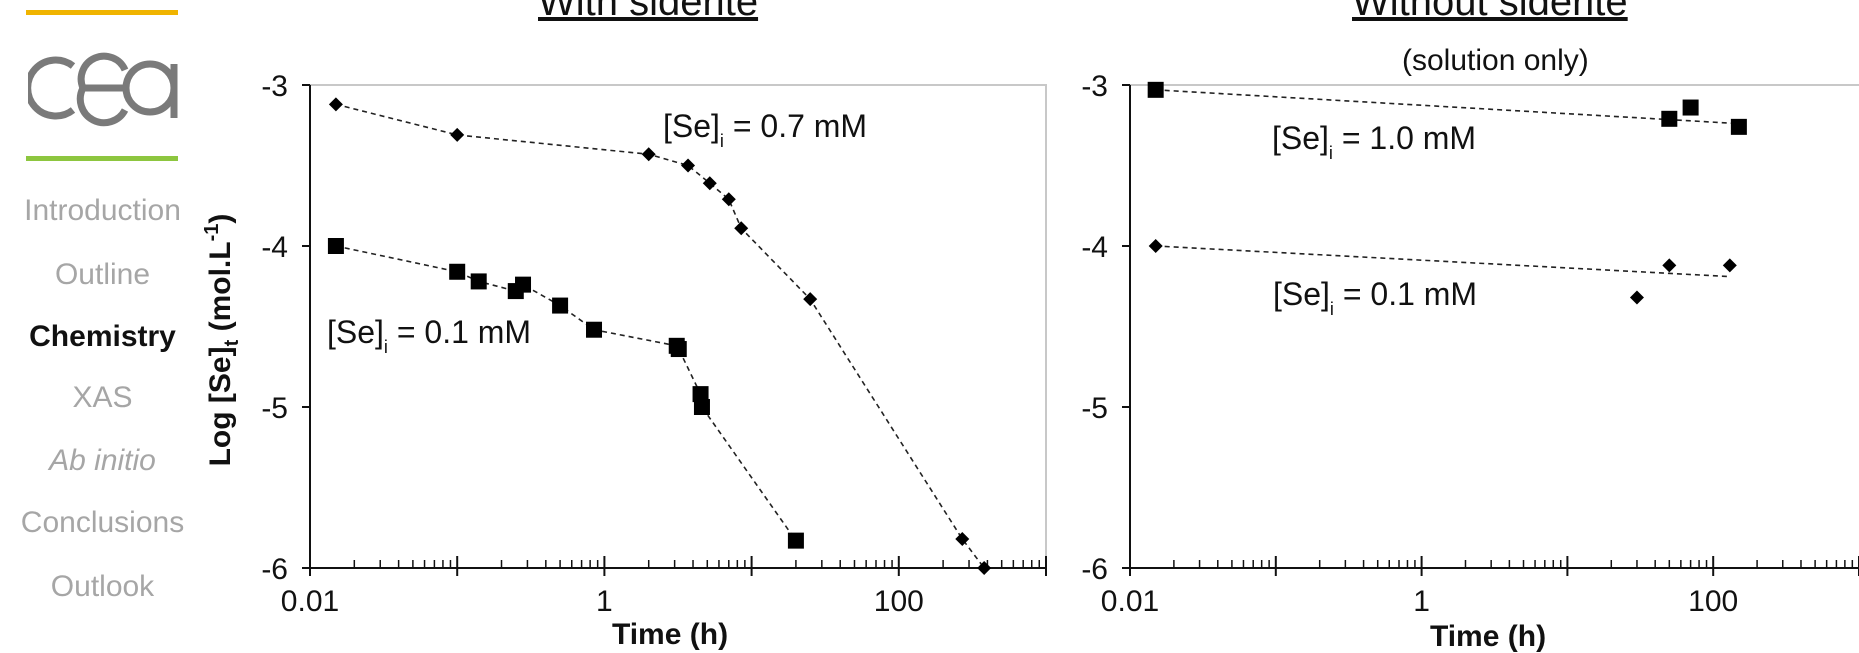 Image resolution: width=1859 pixels, height=653 pixels. Describe the element at coordinates (102, 274) in the screenshot. I see `nav-item-outline: Outline` at that location.